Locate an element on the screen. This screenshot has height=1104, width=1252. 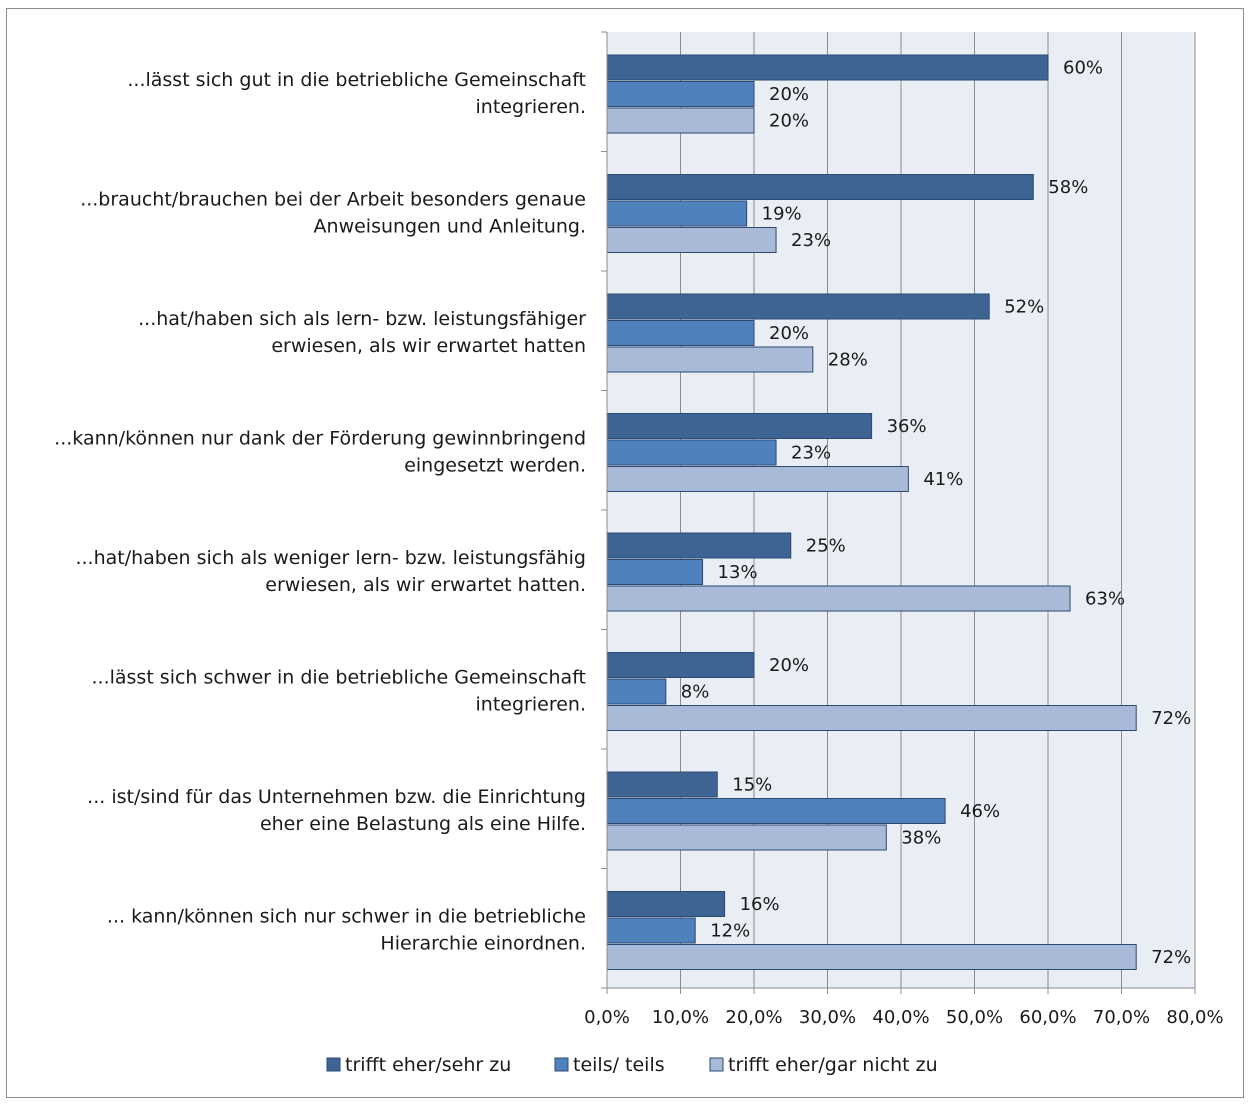
x-tick-label: 40,0% is located at coordinates (900, 1017).